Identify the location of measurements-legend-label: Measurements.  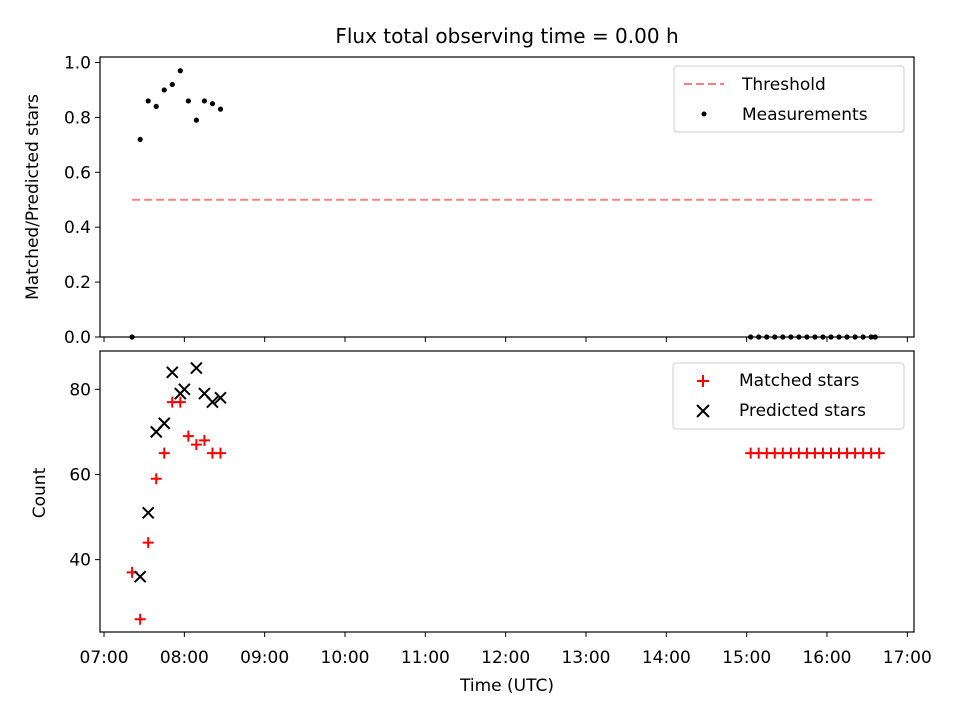
(805, 115).